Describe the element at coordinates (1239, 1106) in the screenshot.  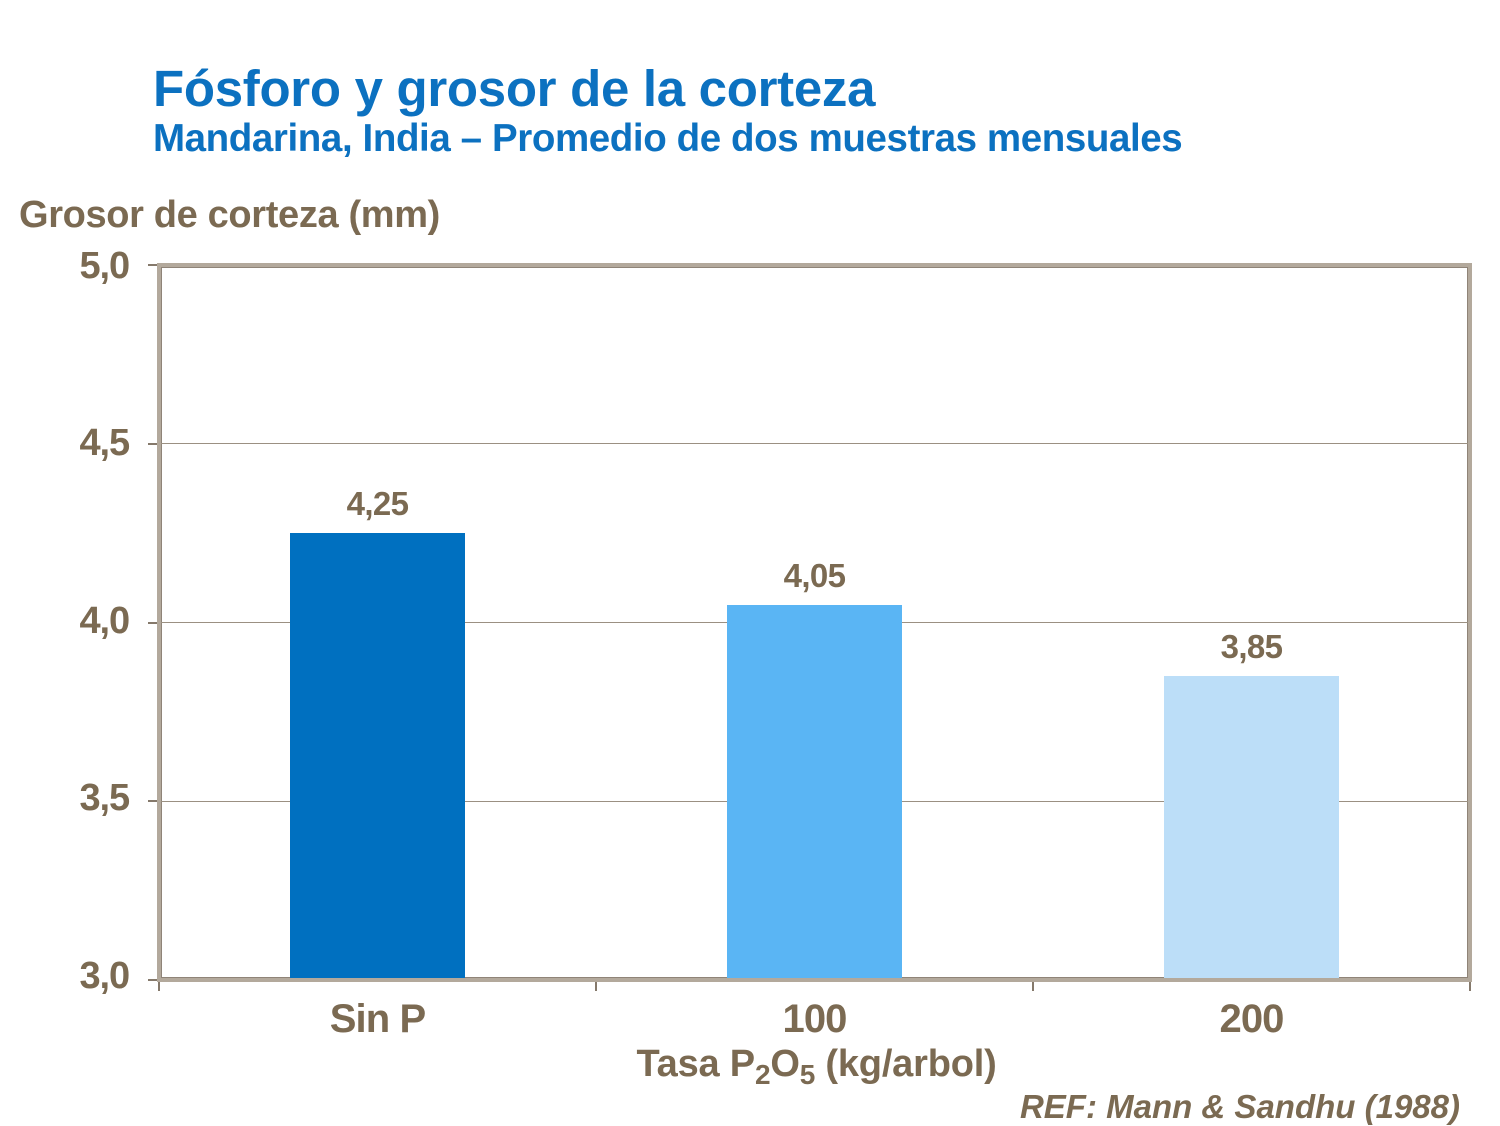
I see `reference-note: REF: Mann & Sandhu (1988)` at that location.